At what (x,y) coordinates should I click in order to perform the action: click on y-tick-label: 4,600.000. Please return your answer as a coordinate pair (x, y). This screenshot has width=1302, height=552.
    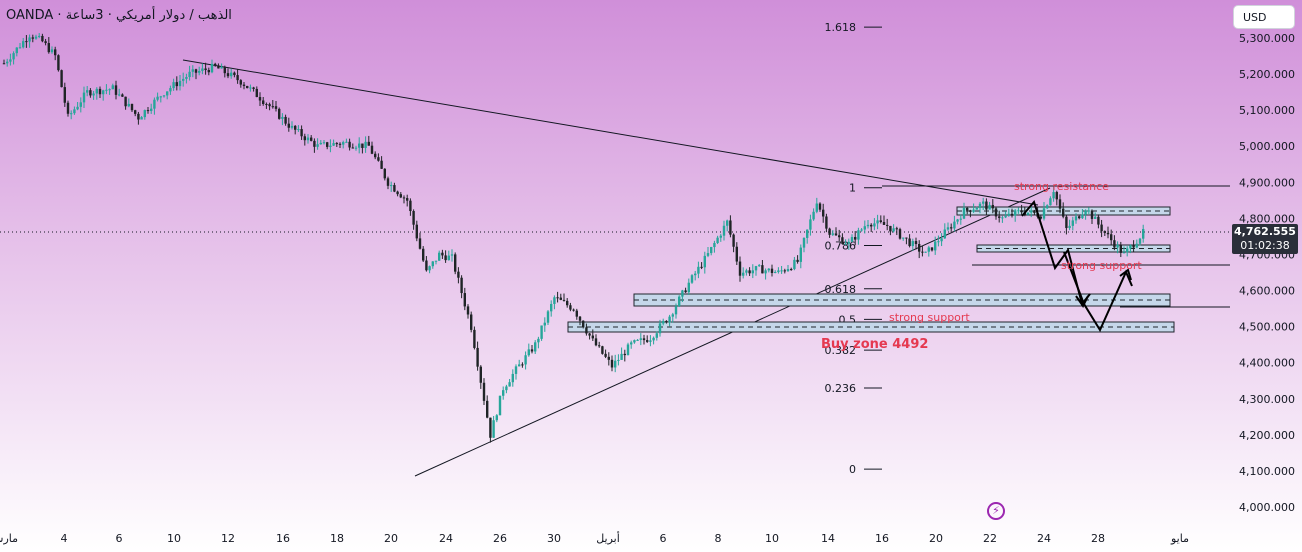
    Looking at the image, I should click on (1267, 291).